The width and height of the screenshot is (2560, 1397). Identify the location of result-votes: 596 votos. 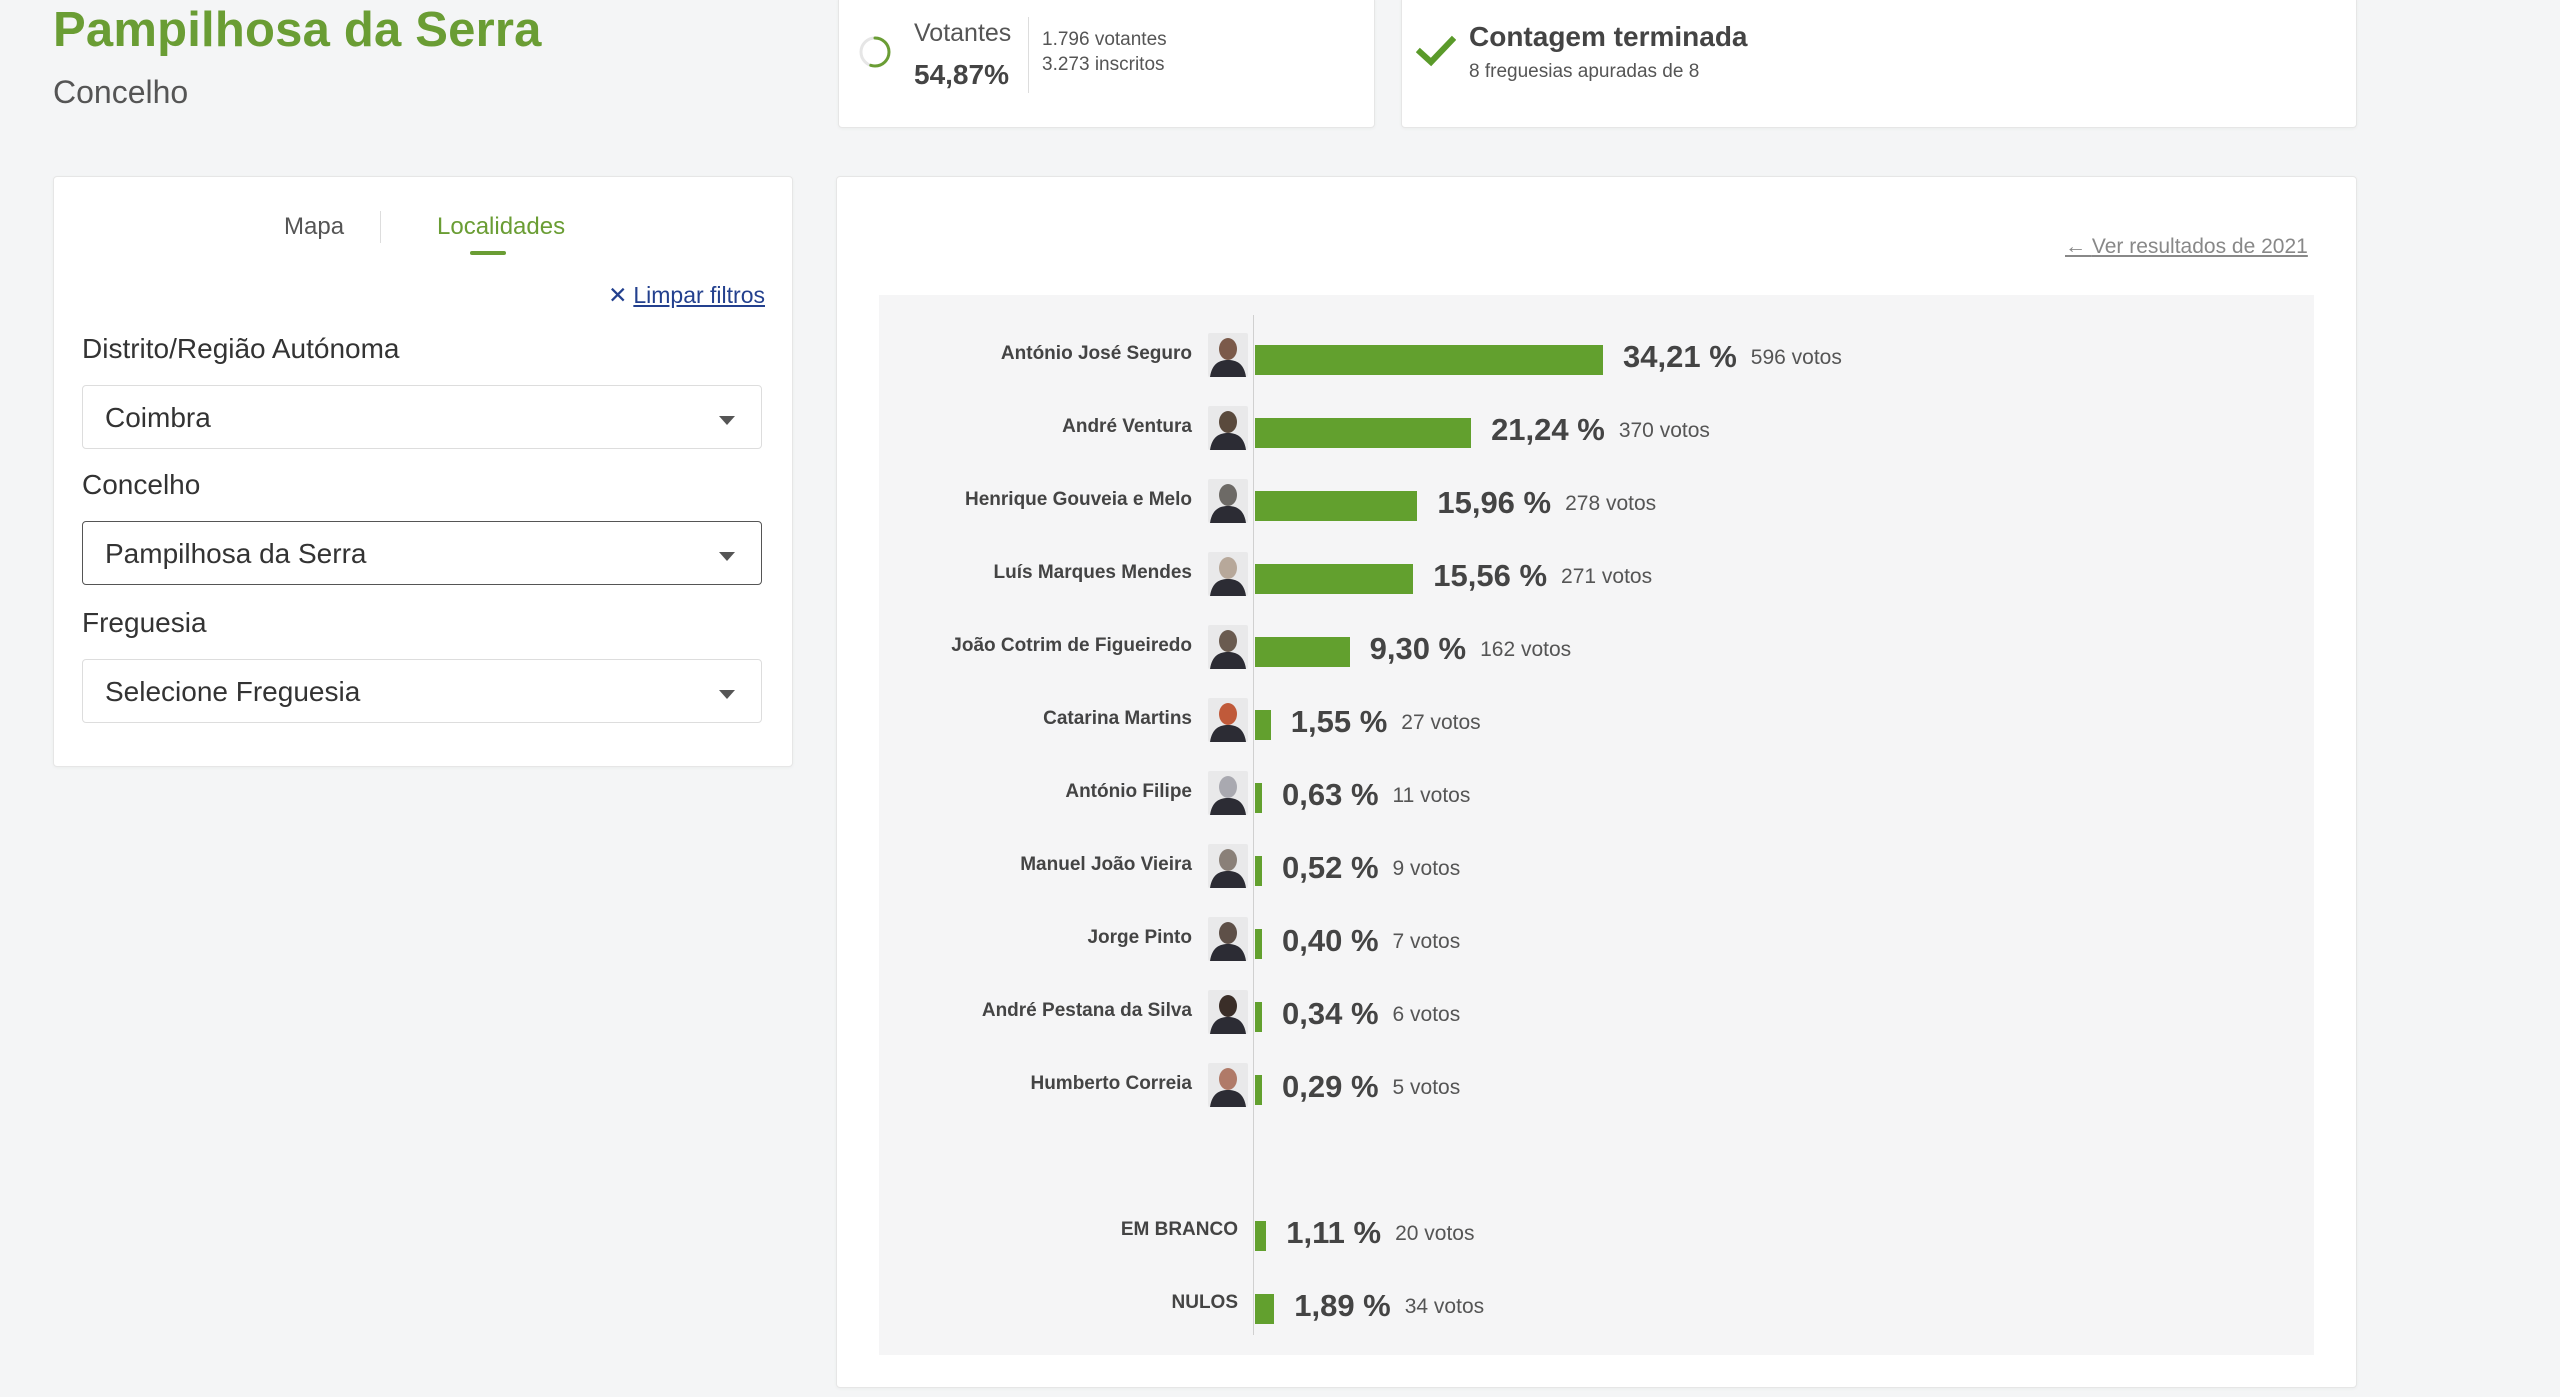
(1796, 357).